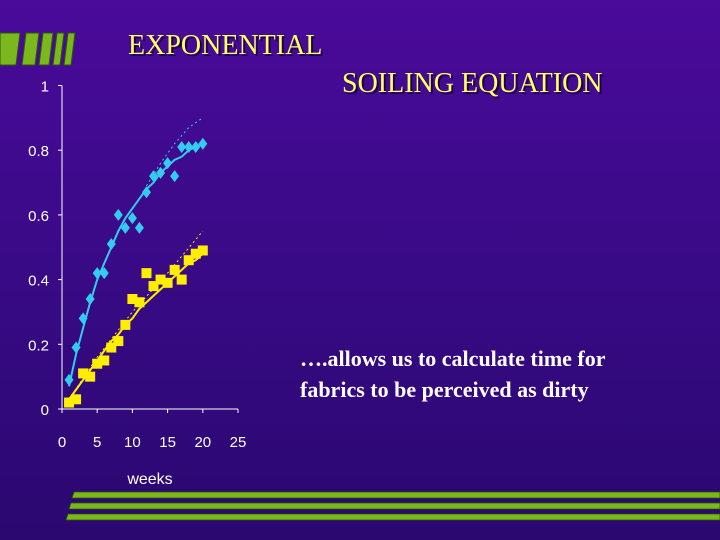 The image size is (720, 540). What do you see at coordinates (38, 49) in the screenshot?
I see `corner-stripes-decoration` at bounding box center [38, 49].